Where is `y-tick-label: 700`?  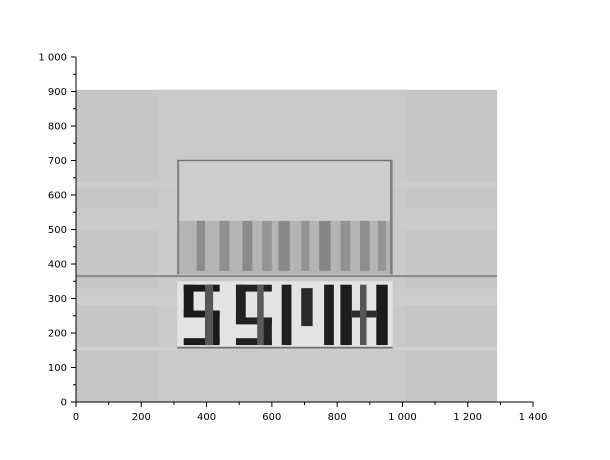 y-tick-label: 700 is located at coordinates (57, 161).